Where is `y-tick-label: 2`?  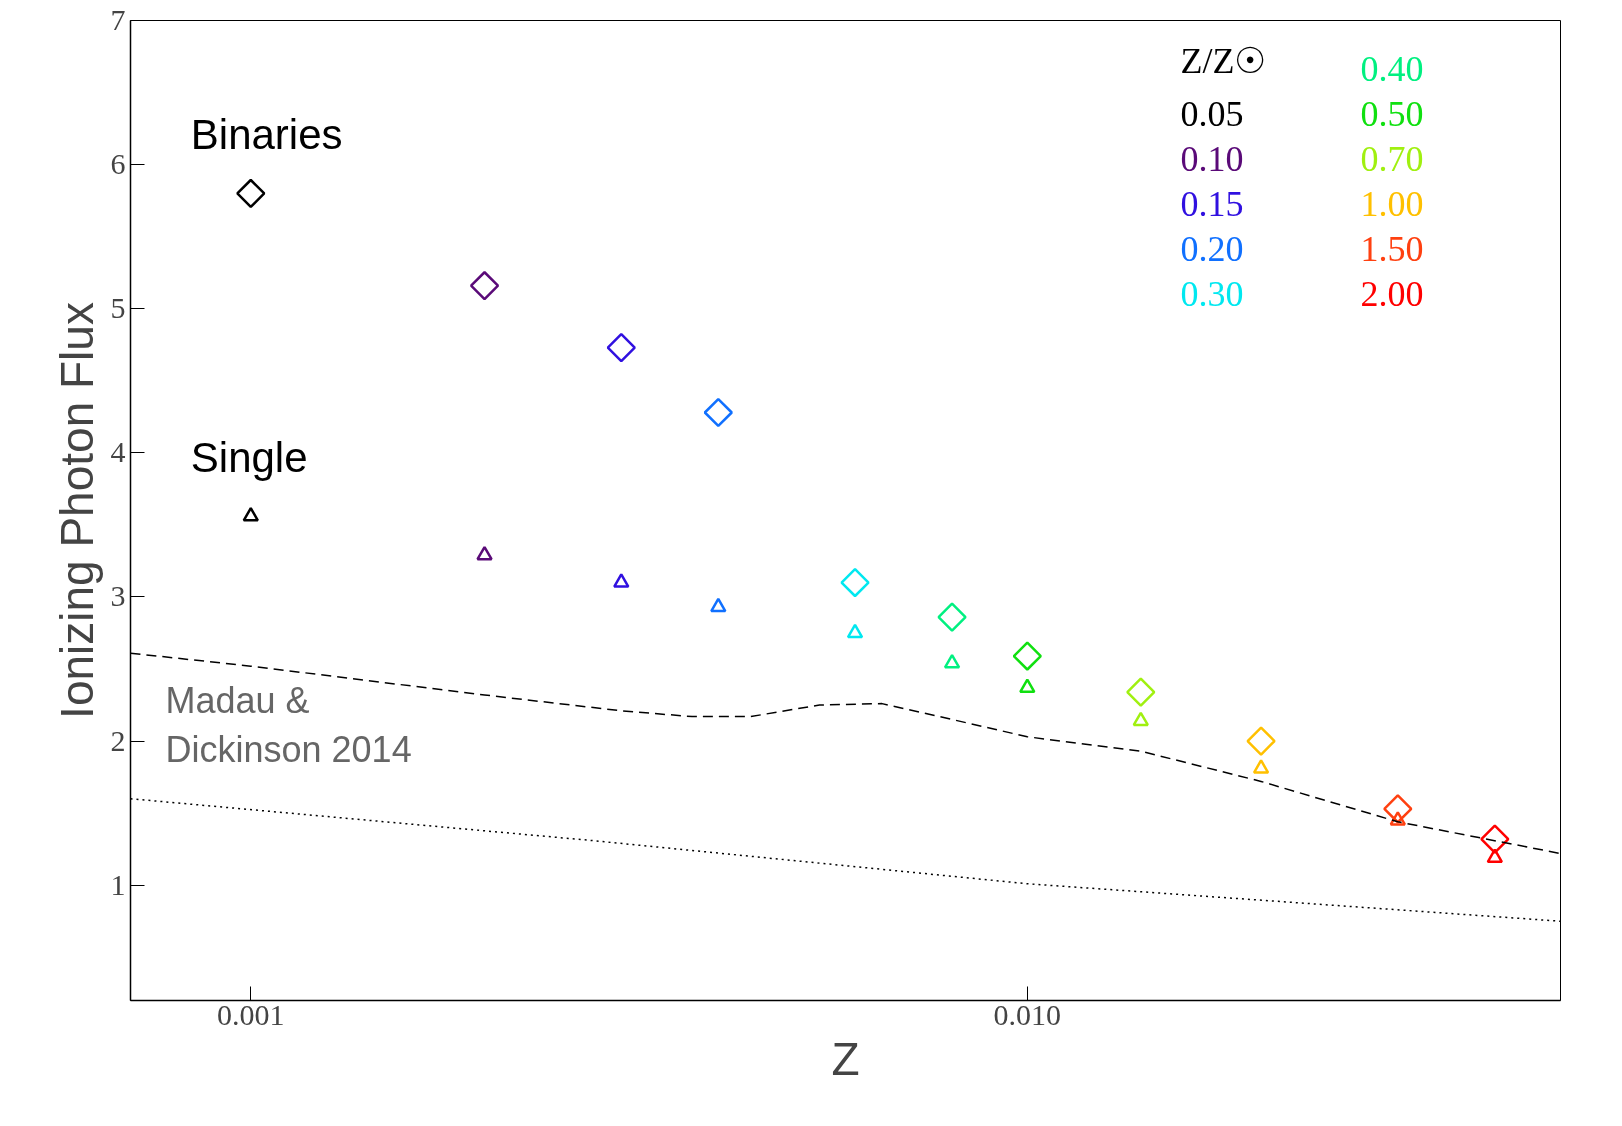
y-tick-label: 2 is located at coordinates (118, 740).